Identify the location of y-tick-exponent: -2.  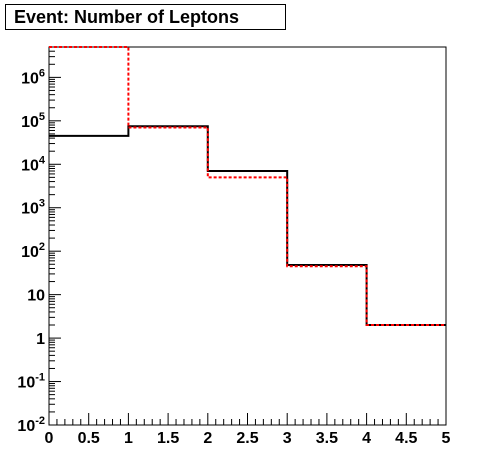
(40, 421).